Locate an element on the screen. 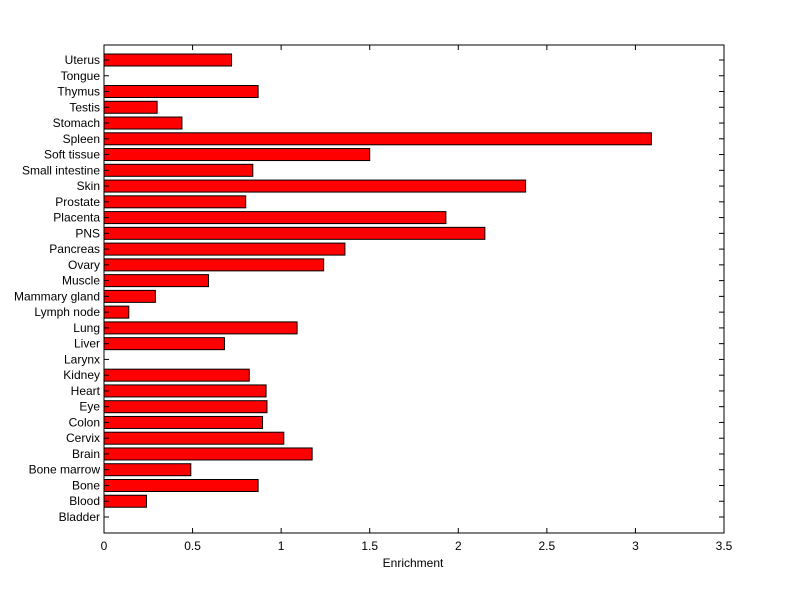  y-tick-label: Eye is located at coordinates (89, 407).